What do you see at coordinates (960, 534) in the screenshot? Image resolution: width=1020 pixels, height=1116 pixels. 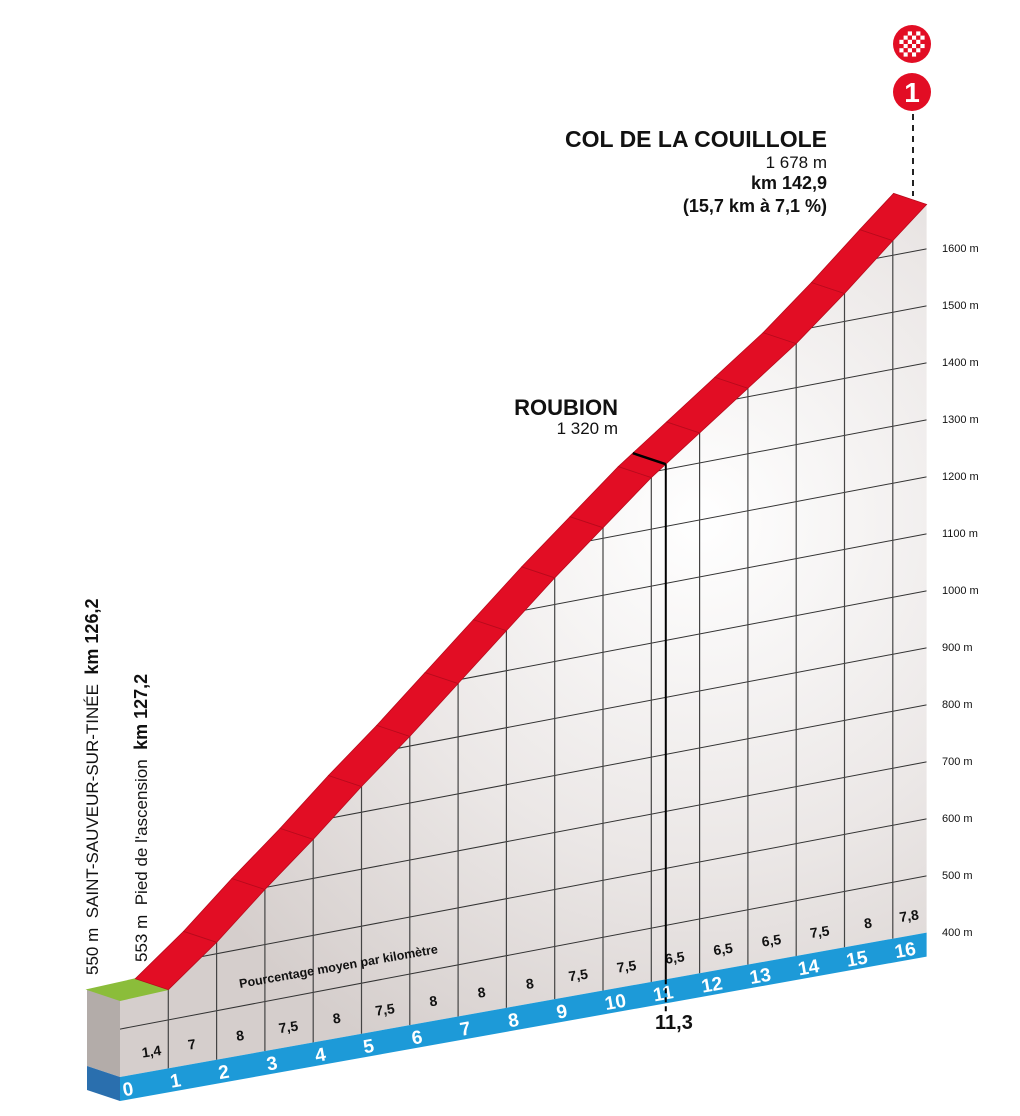 I see `elevation-tick-label: 1100 m` at bounding box center [960, 534].